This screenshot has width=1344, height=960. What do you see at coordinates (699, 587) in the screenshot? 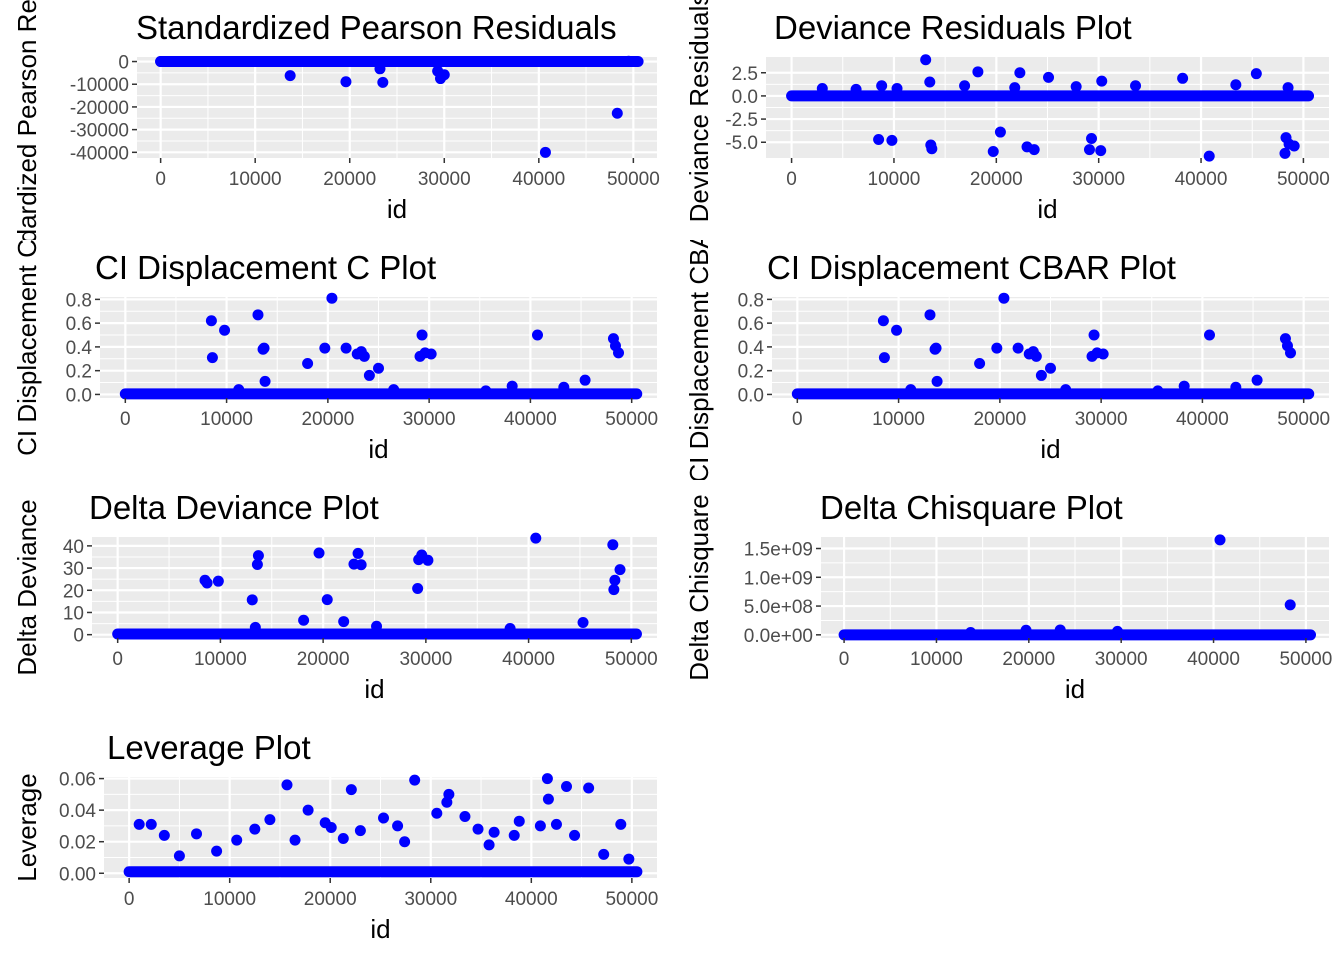
I see `y-axis-label: Delta Chisquare` at bounding box center [699, 587].